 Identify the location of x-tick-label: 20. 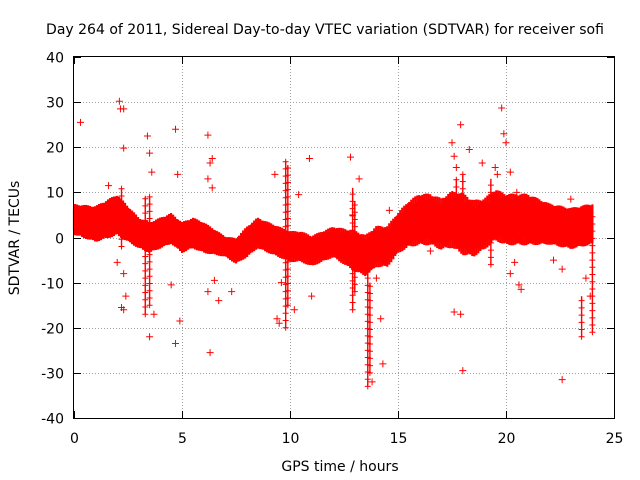
(507, 439).